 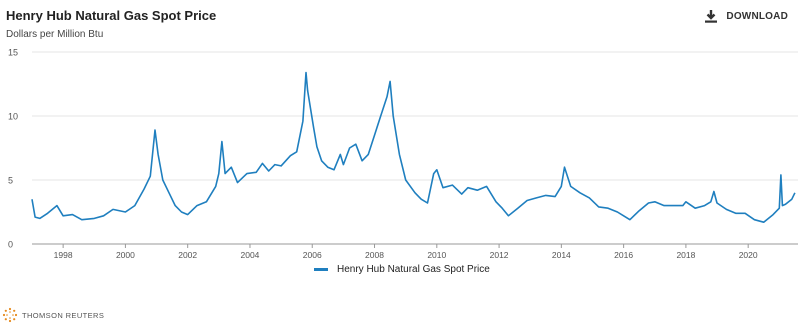 I want to click on x-tick-label: 2010, so click(x=436, y=255).